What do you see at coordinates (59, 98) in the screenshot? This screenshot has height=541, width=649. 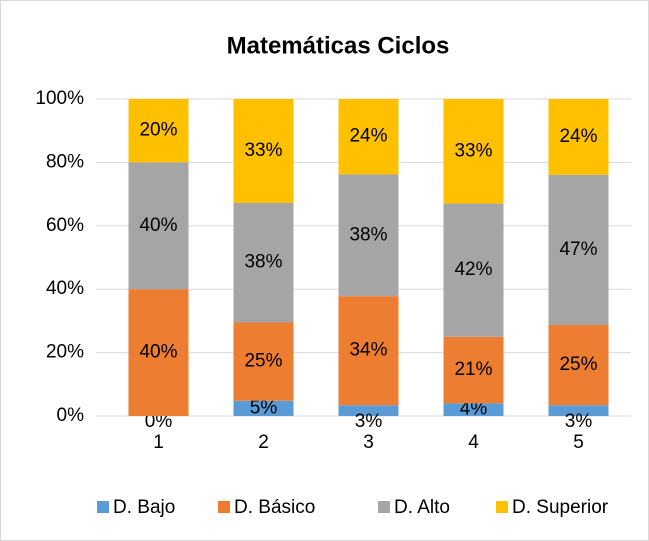 I see `y-tick-label: 100%` at bounding box center [59, 98].